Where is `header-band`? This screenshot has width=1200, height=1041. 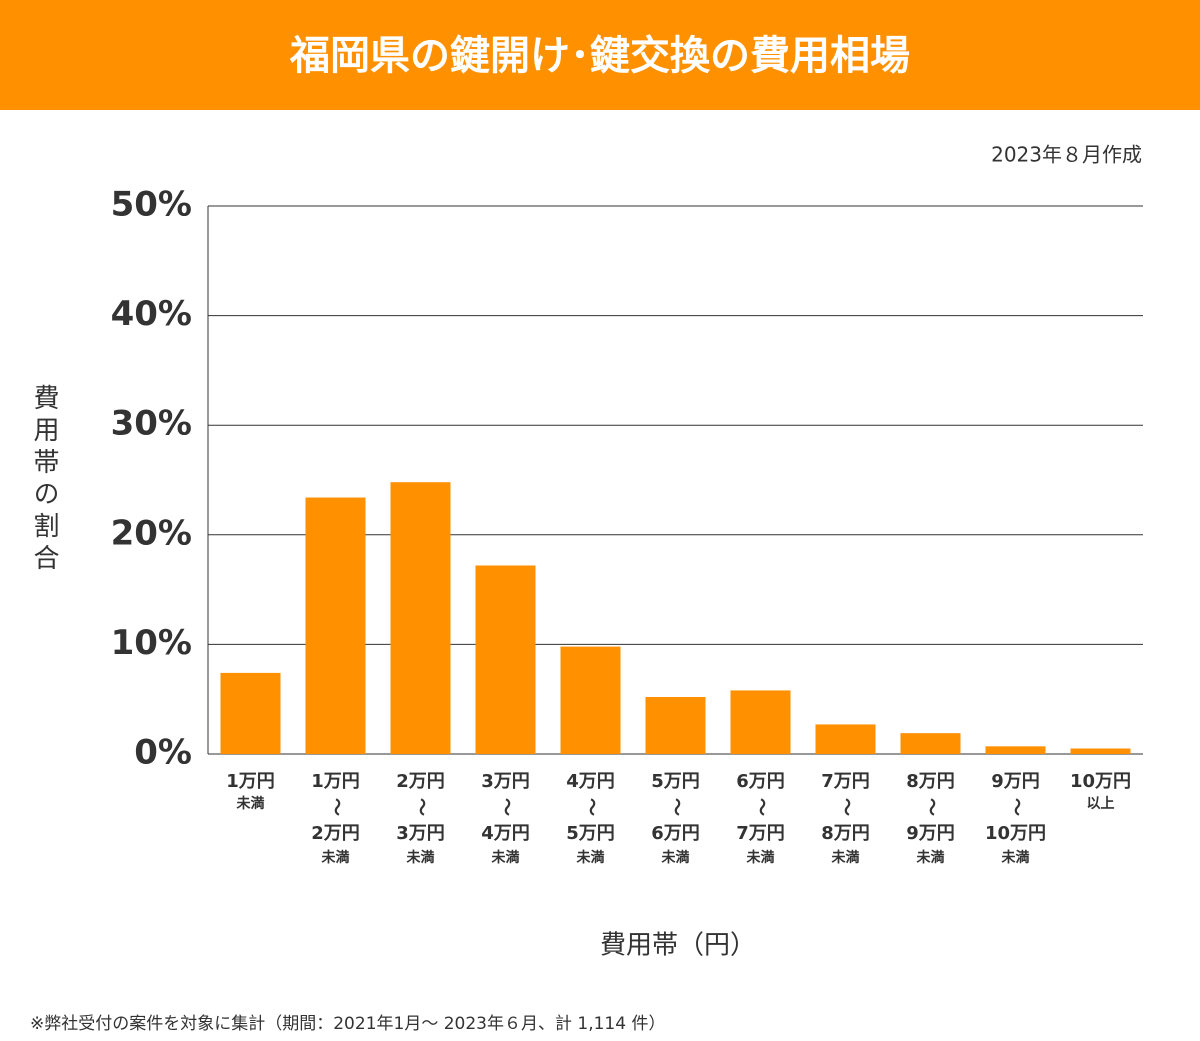 header-band is located at coordinates (600, 55).